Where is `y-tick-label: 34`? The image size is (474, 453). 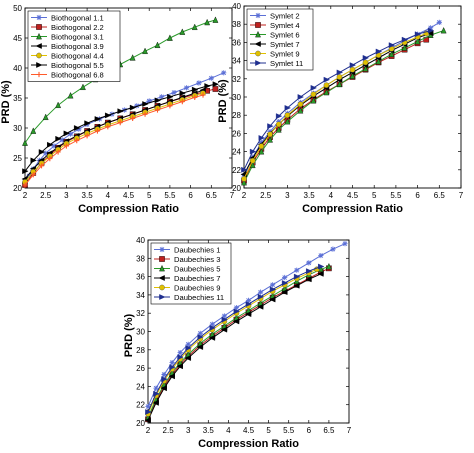
y-tick-label: 34 is located at coordinates (140, 295).